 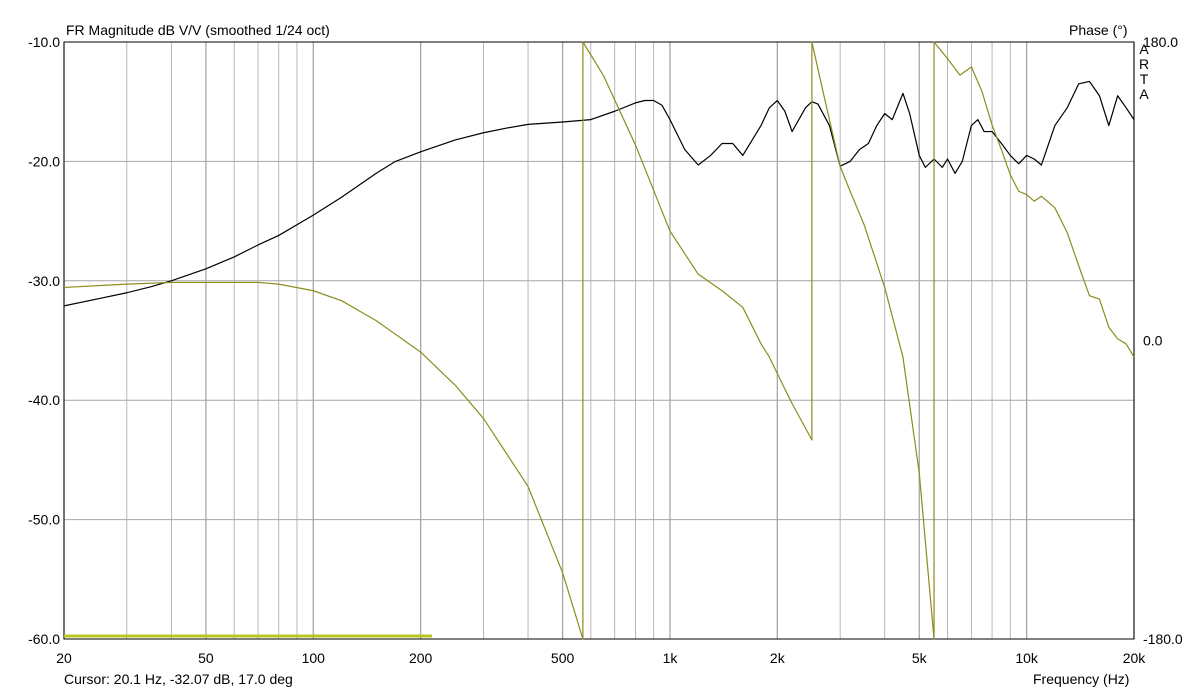 I want to click on y-tick-label: -40.0, so click(x=44, y=400).